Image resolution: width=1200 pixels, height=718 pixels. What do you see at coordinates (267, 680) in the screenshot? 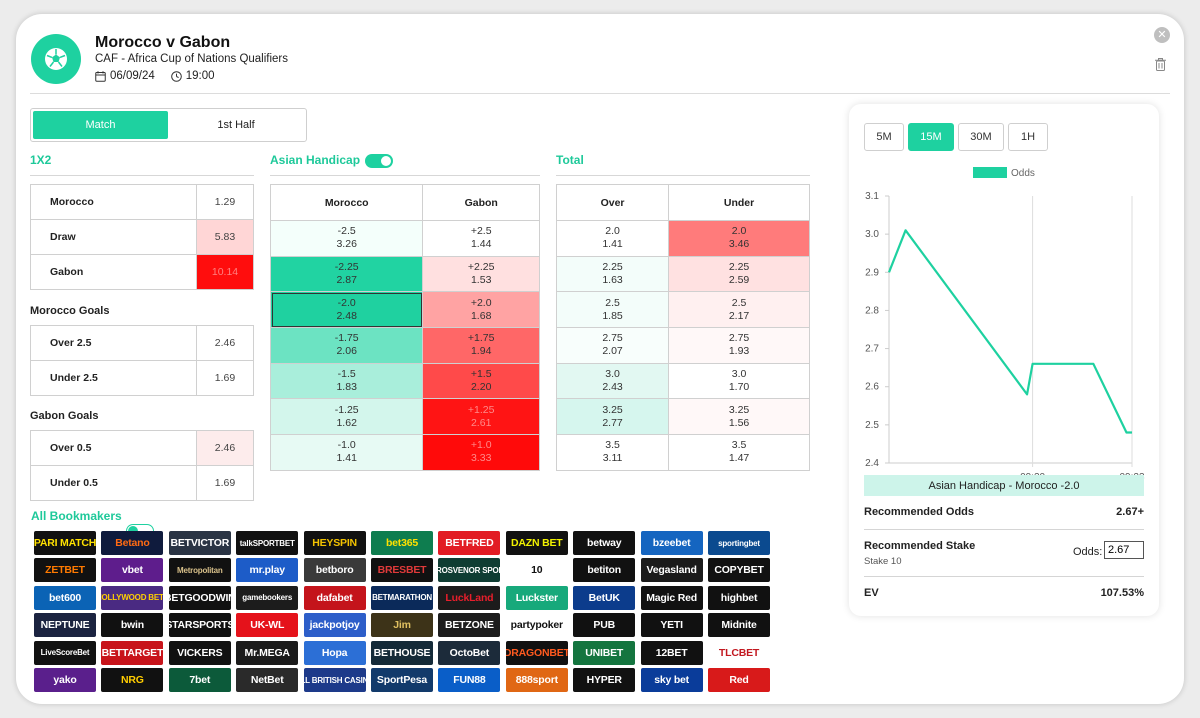
I see `bookmaker-logo: NetBet` at bounding box center [267, 680].